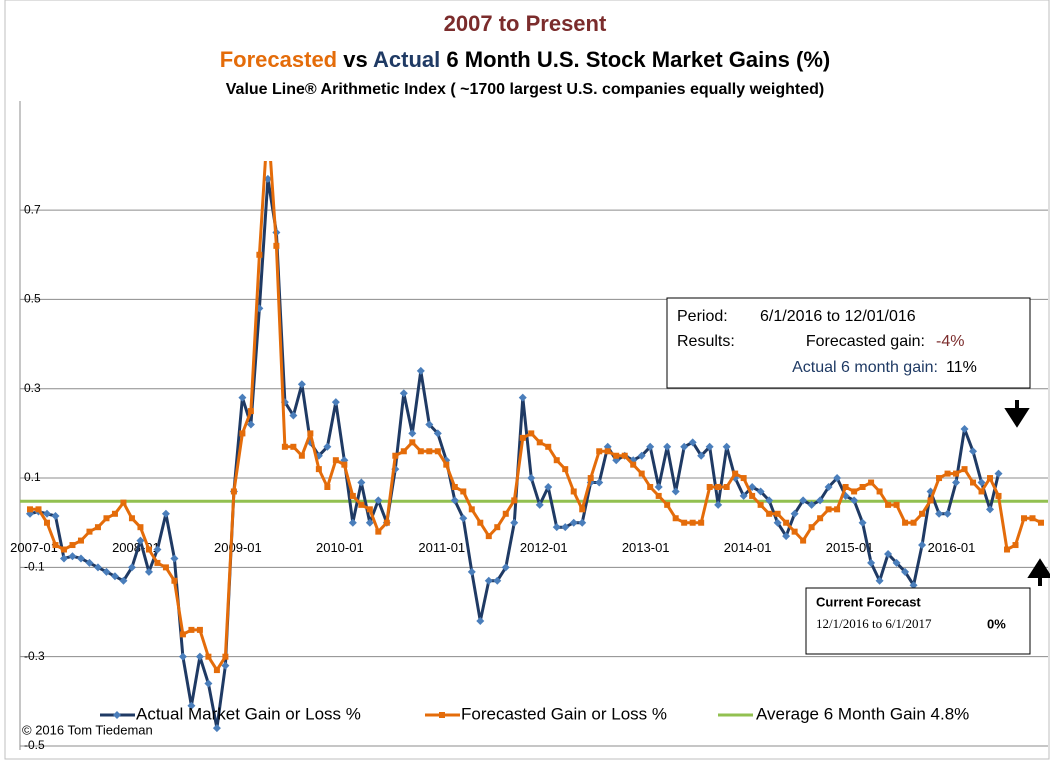 The width and height of the screenshot is (1050, 760). I want to click on chart-title: 2007 to Present, so click(525, 23).